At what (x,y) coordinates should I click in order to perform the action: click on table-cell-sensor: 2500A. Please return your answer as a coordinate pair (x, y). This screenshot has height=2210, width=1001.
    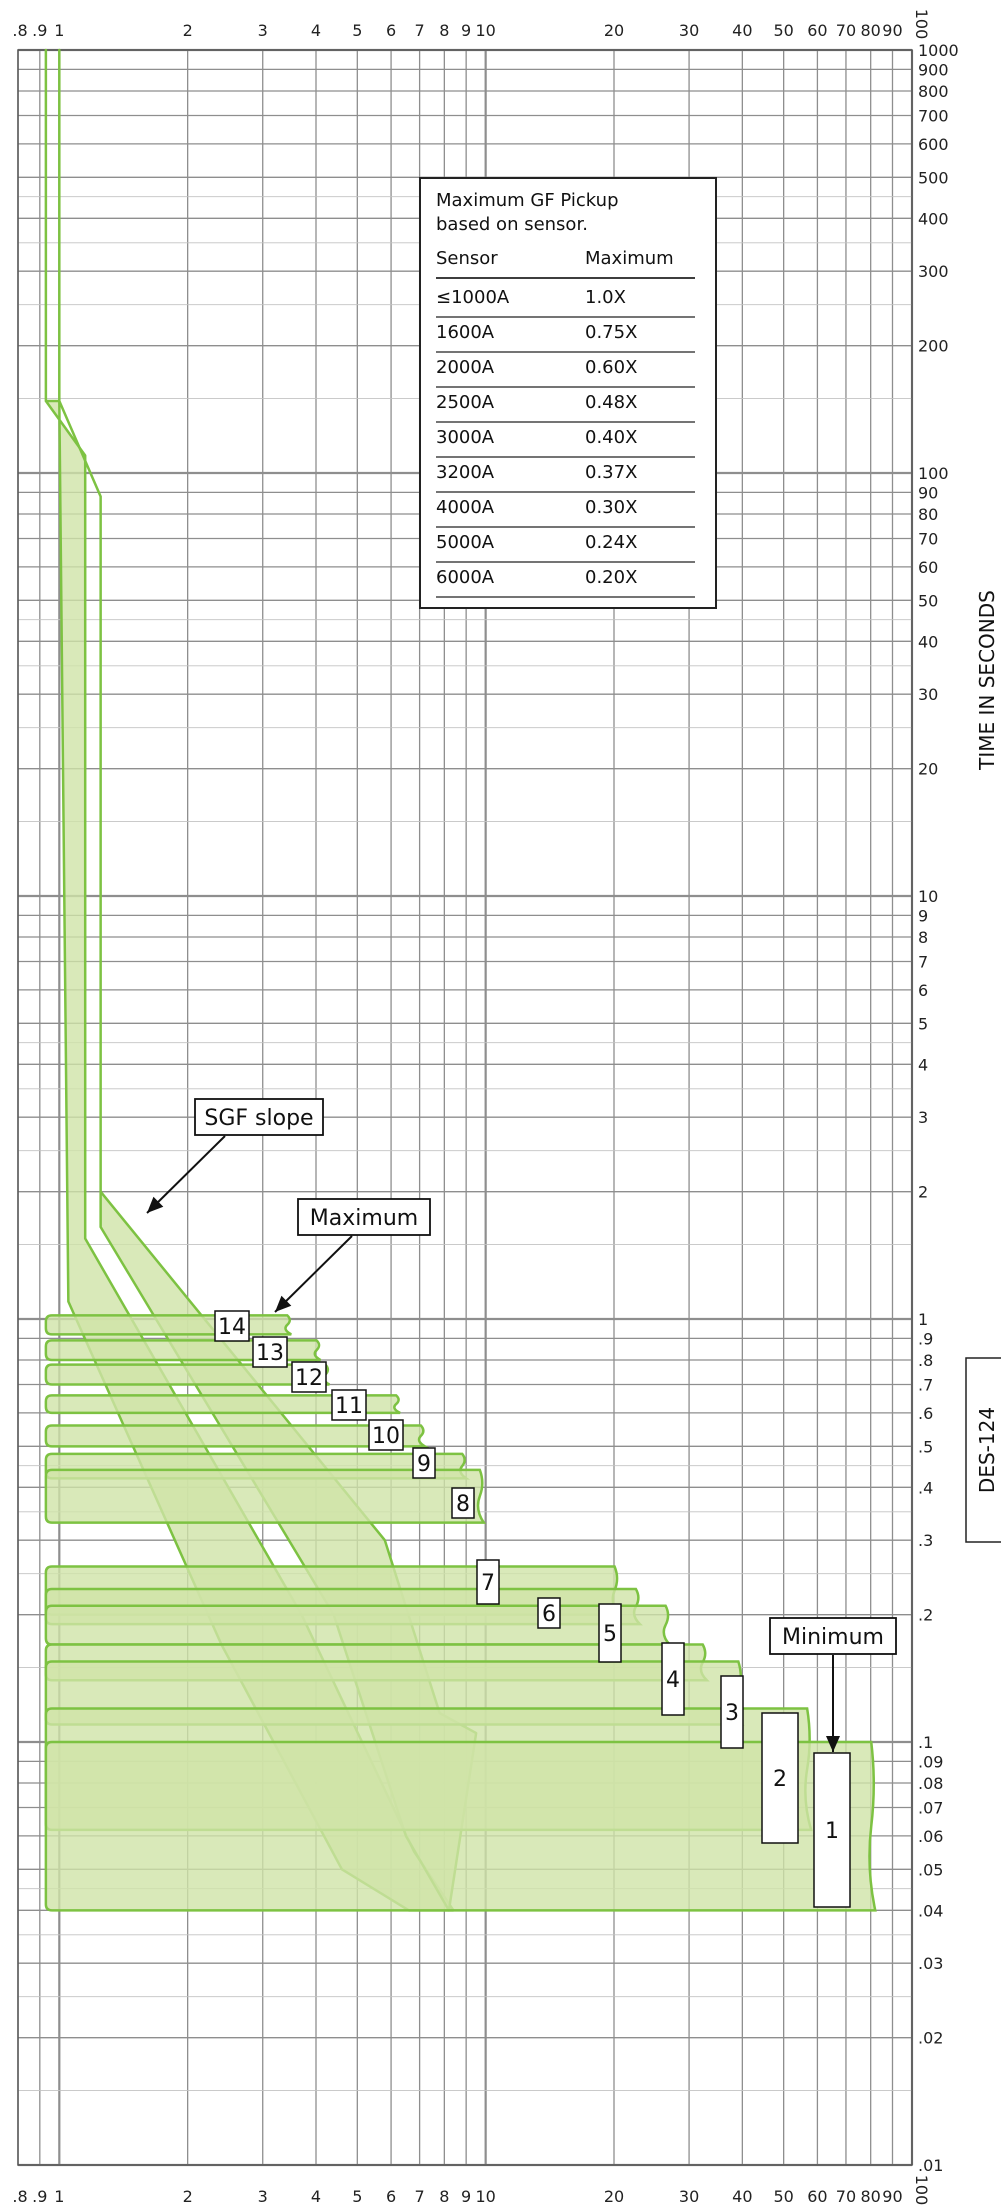
    Looking at the image, I should click on (465, 402).